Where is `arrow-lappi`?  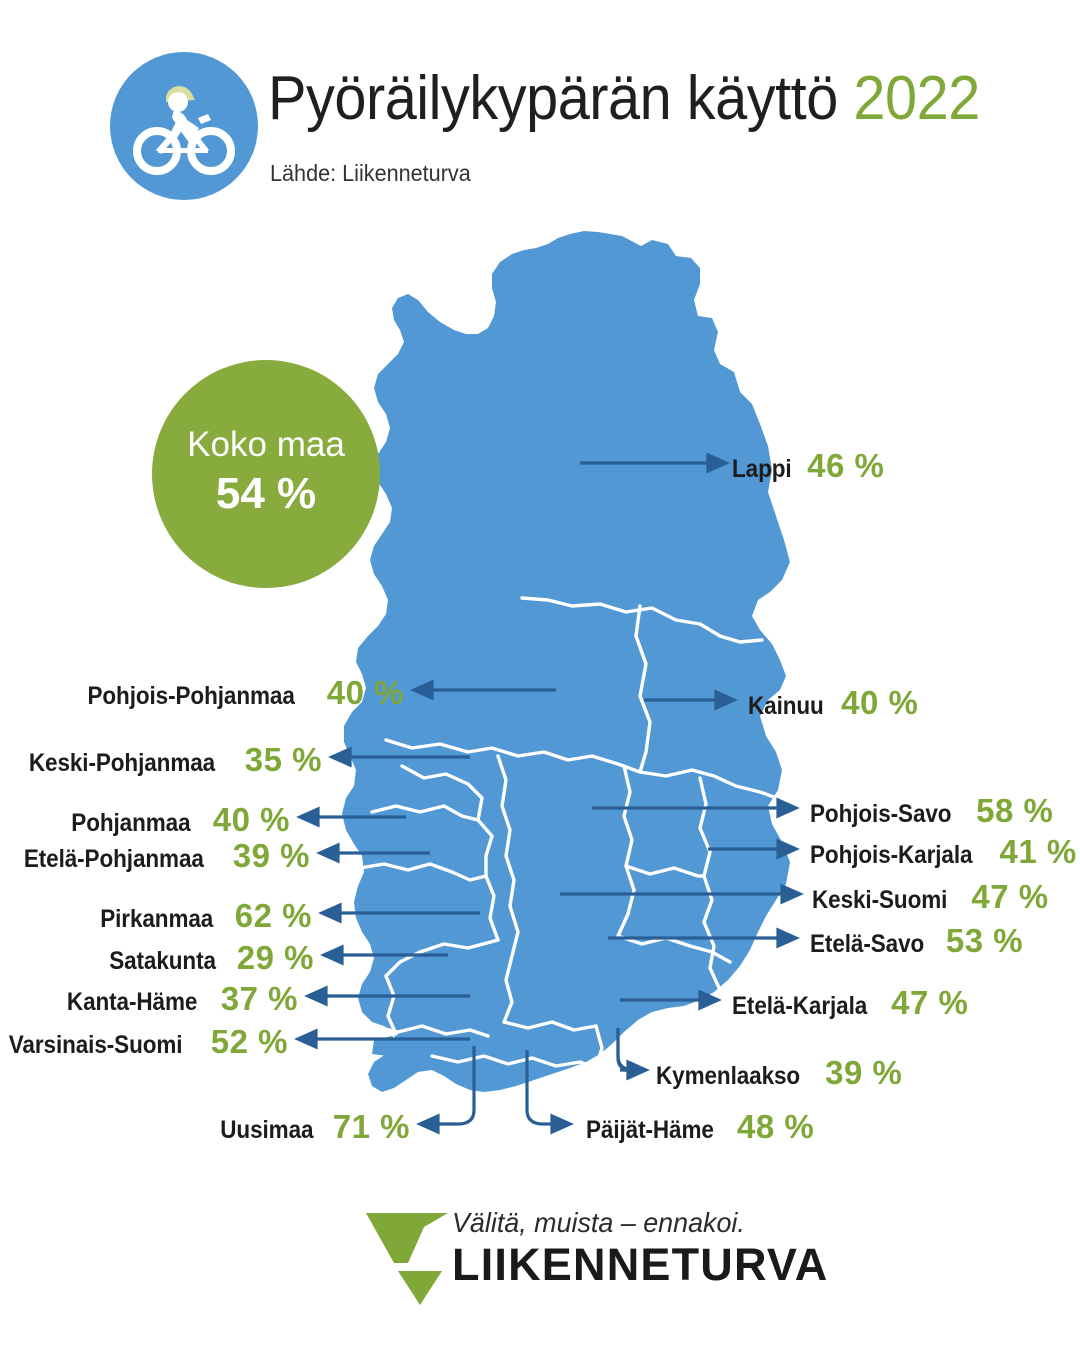 arrow-lappi is located at coordinates (655, 463).